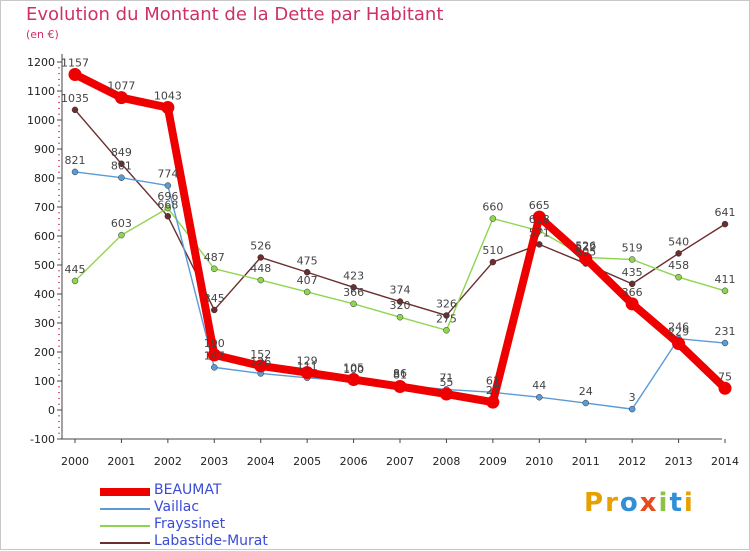 This screenshot has height=551, width=750. I want to click on data-label: 522, so click(585, 247).